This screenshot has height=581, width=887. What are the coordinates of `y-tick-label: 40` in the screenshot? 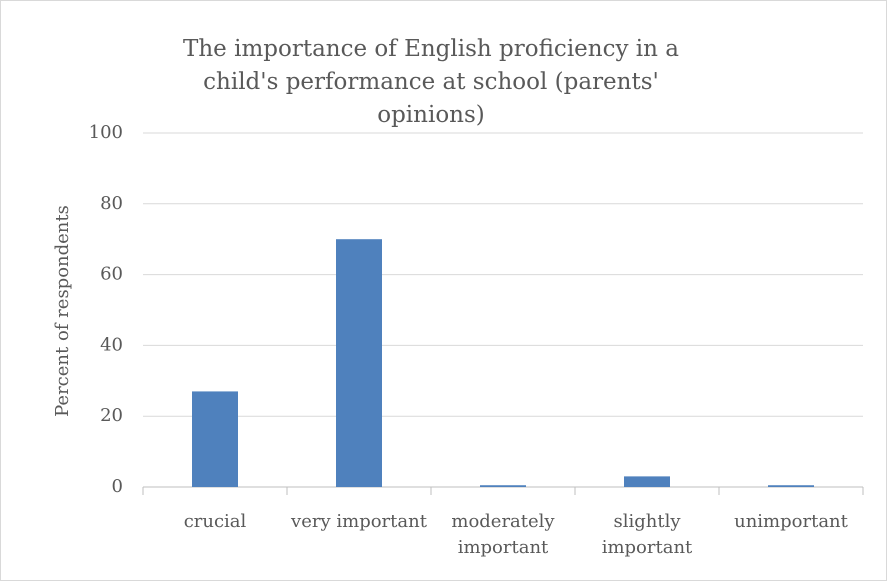 It's located at (111, 344).